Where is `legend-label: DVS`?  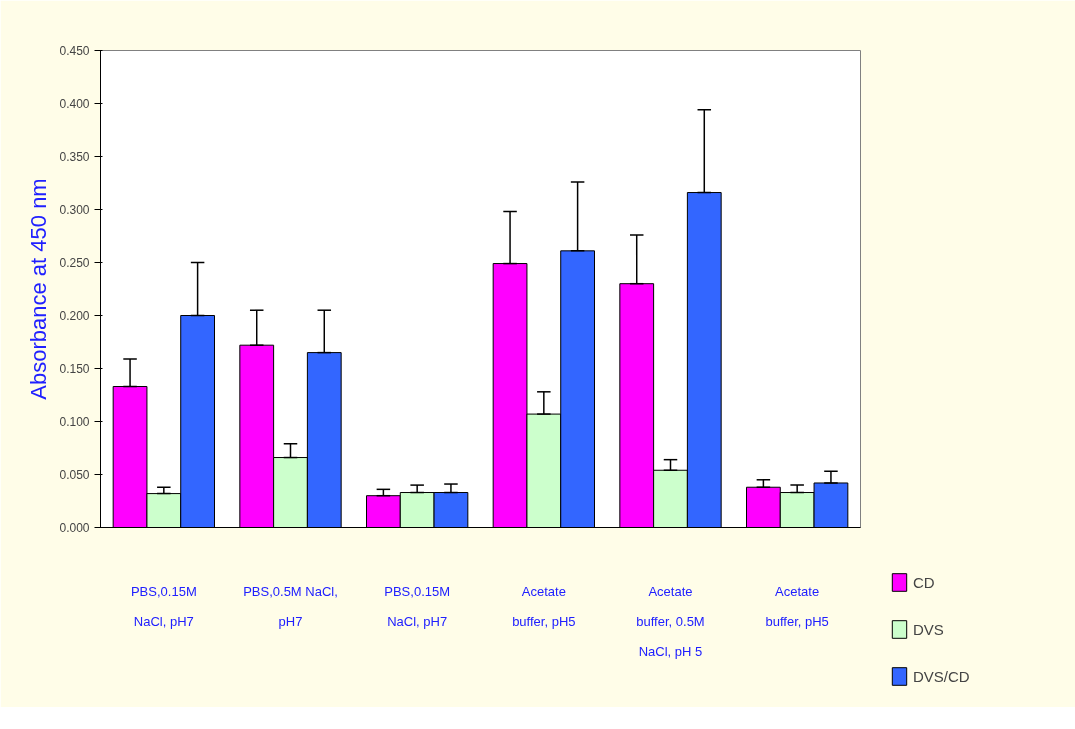 legend-label: DVS is located at coordinates (928, 629).